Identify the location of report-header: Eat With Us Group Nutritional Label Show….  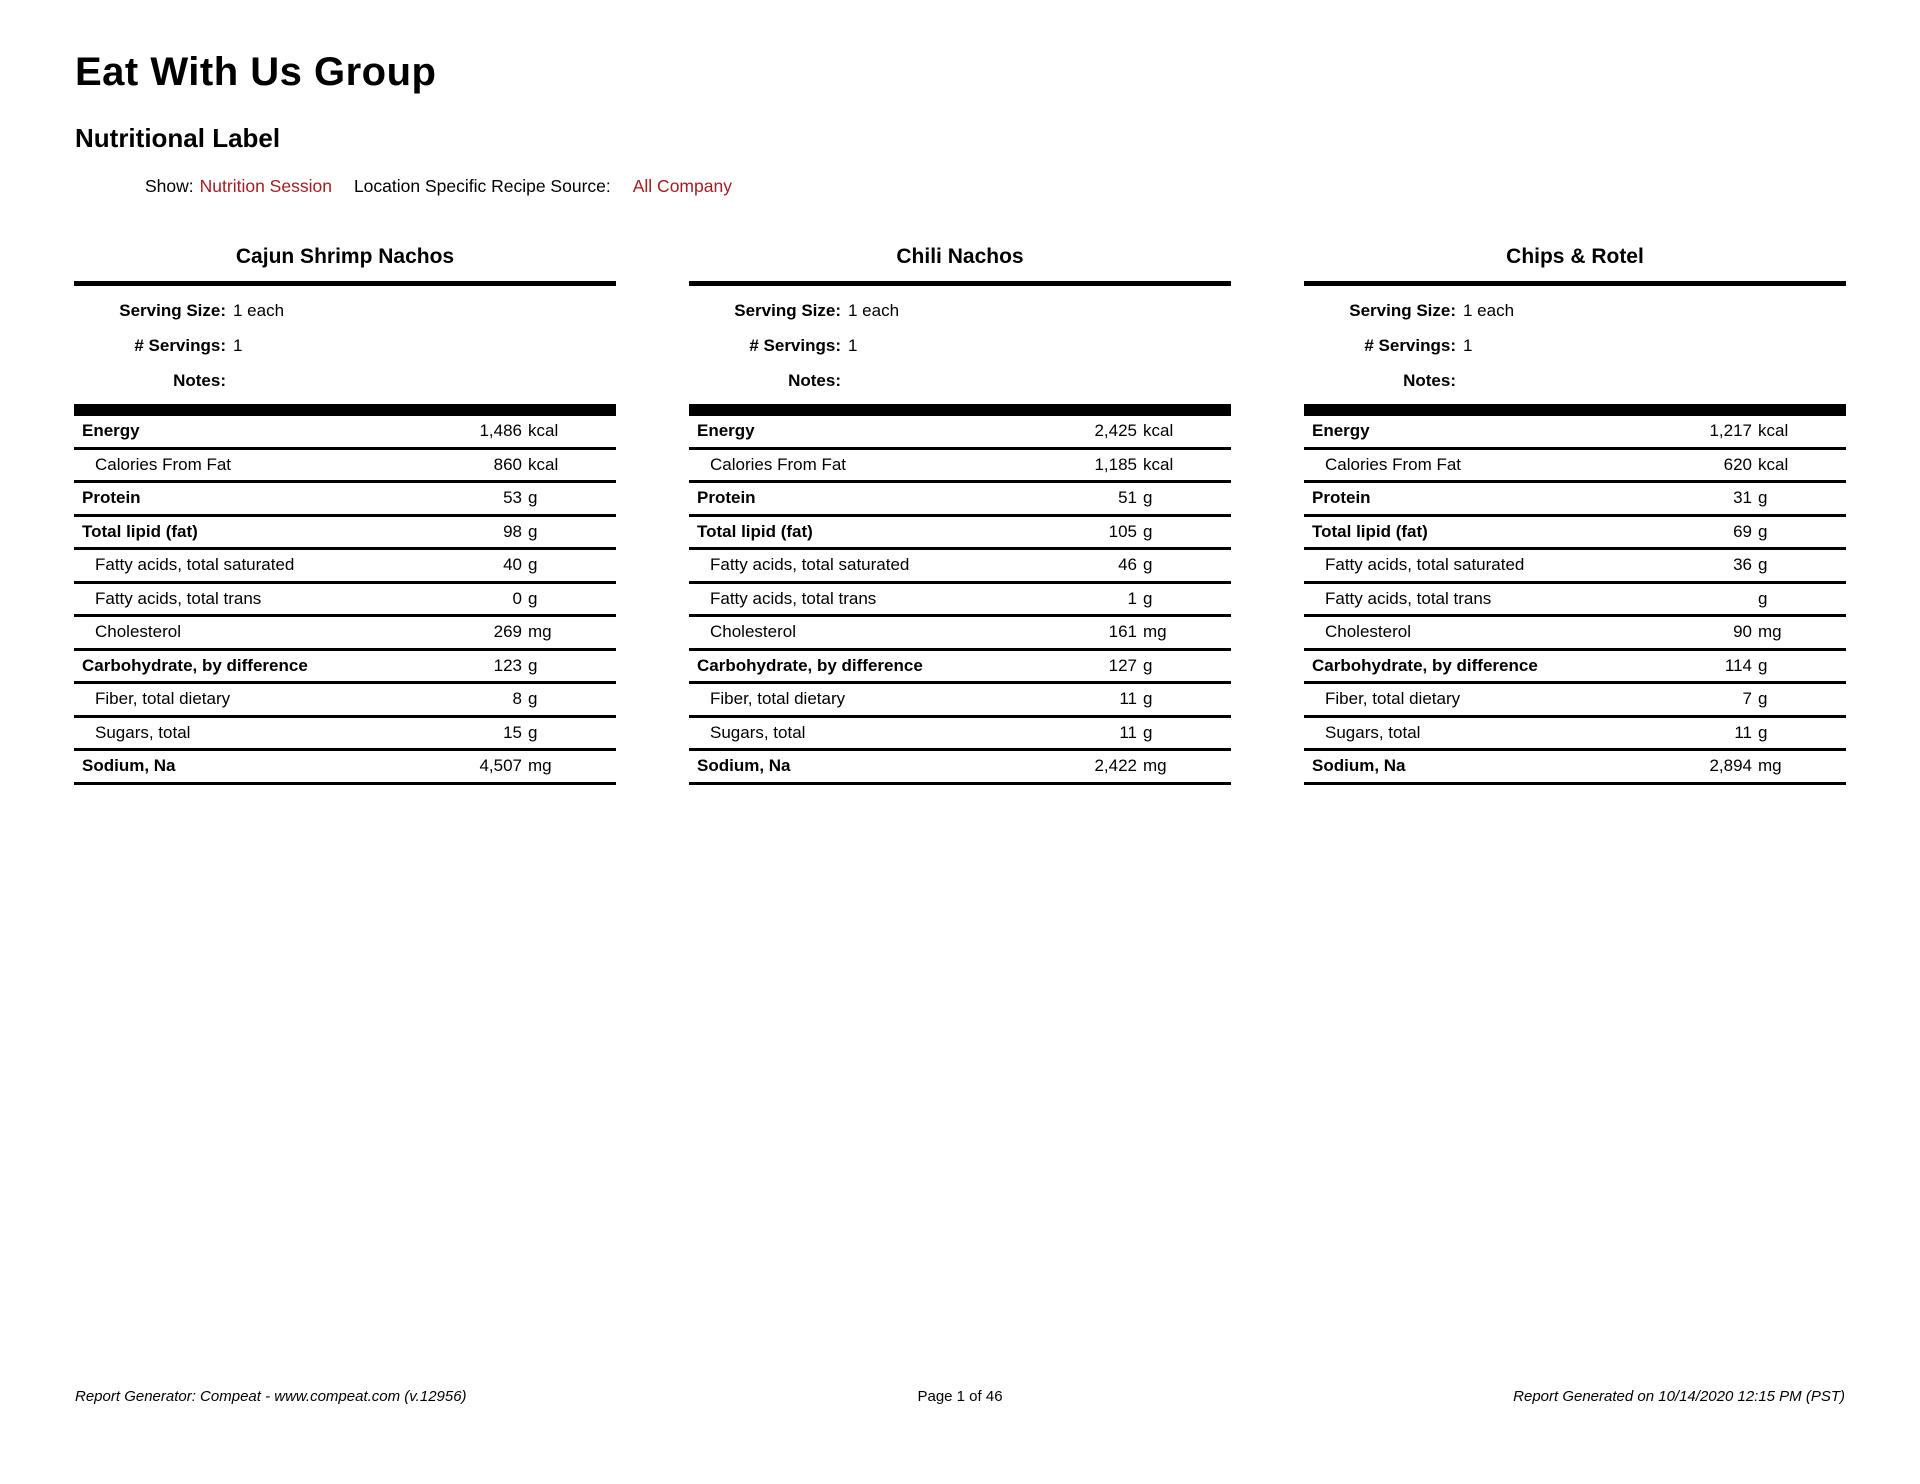
(960, 98).